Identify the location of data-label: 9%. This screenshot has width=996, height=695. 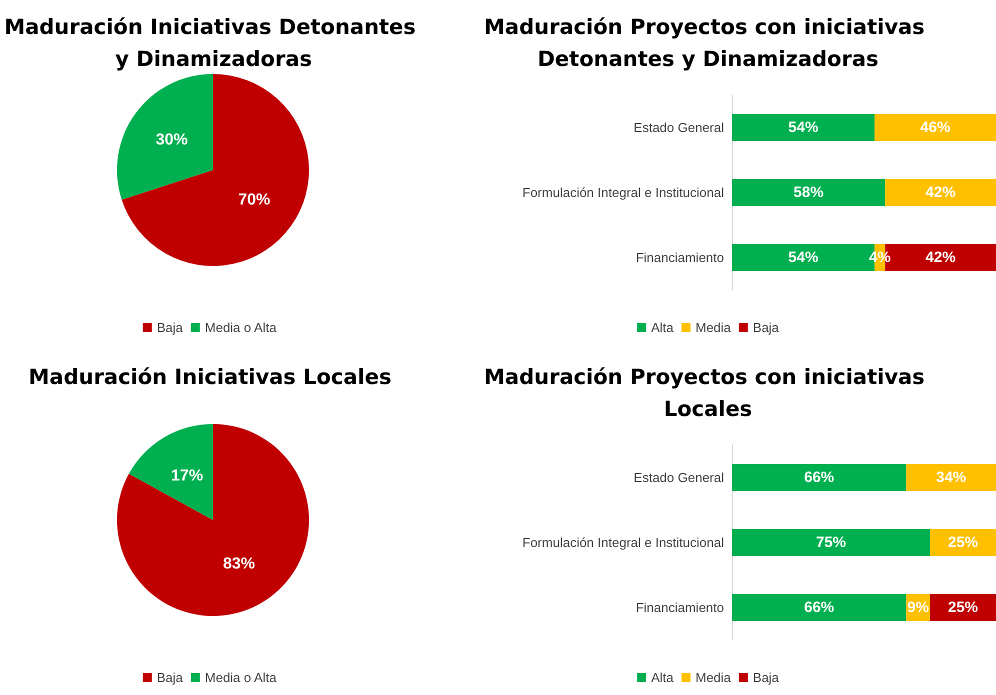
(918, 607).